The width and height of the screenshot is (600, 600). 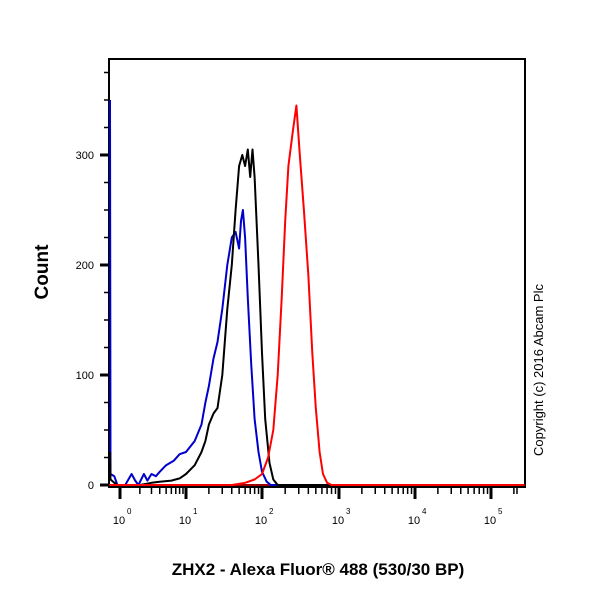 I want to click on y-axis: 0 100 200 300, so click(x=92, y=281).